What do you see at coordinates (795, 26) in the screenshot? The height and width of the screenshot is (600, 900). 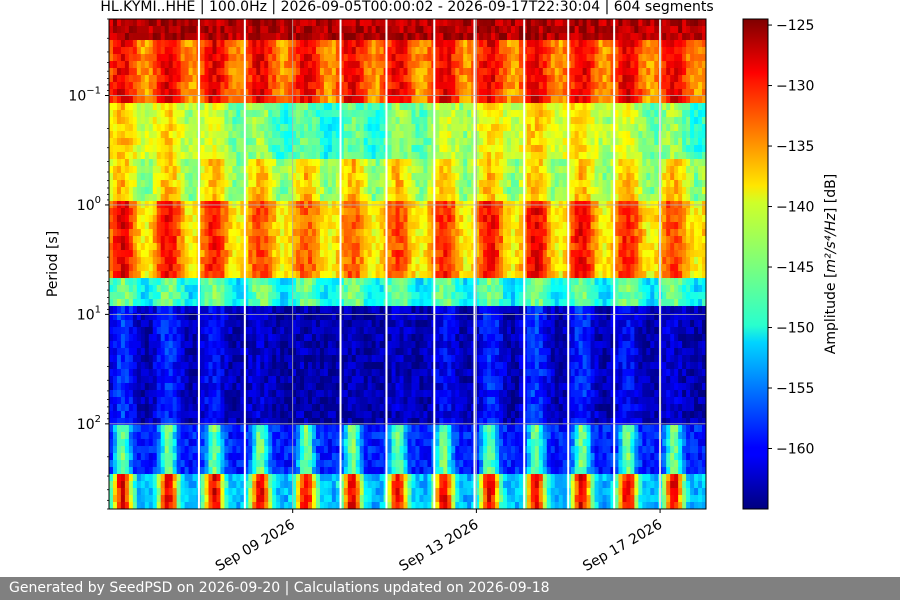 I see `colorbar-tick-label: −125` at bounding box center [795, 26].